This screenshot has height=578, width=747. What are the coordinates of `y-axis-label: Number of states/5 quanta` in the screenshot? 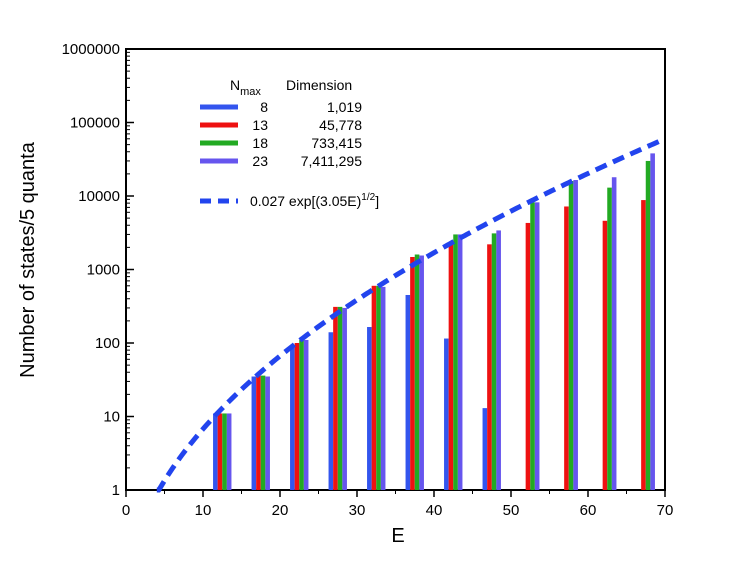 It's located at (28, 259).